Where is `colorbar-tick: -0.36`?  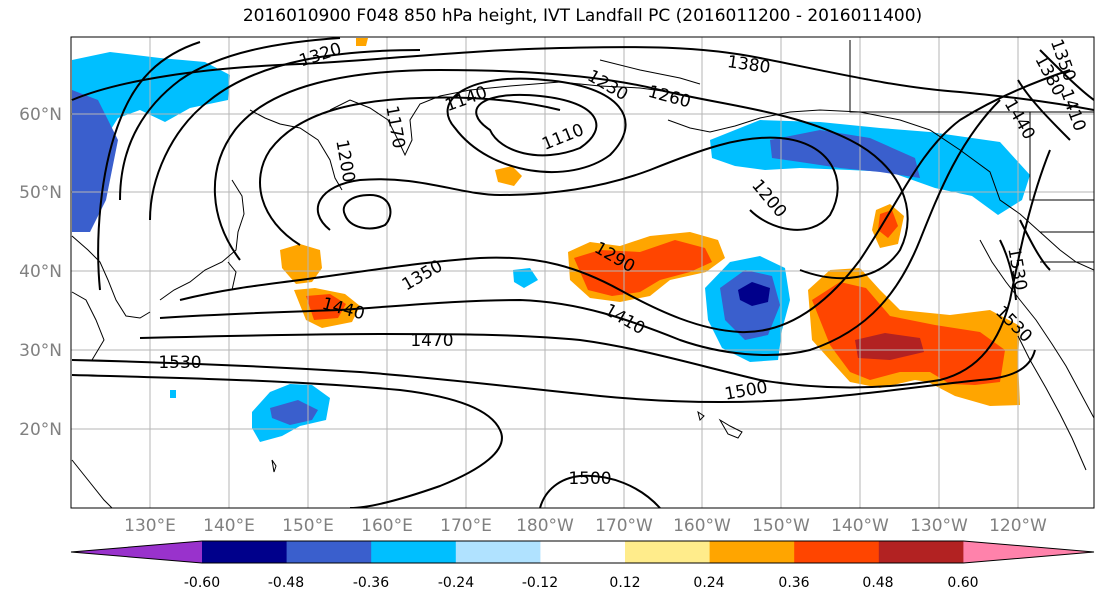
colorbar-tick: -0.36 is located at coordinates (371, 583).